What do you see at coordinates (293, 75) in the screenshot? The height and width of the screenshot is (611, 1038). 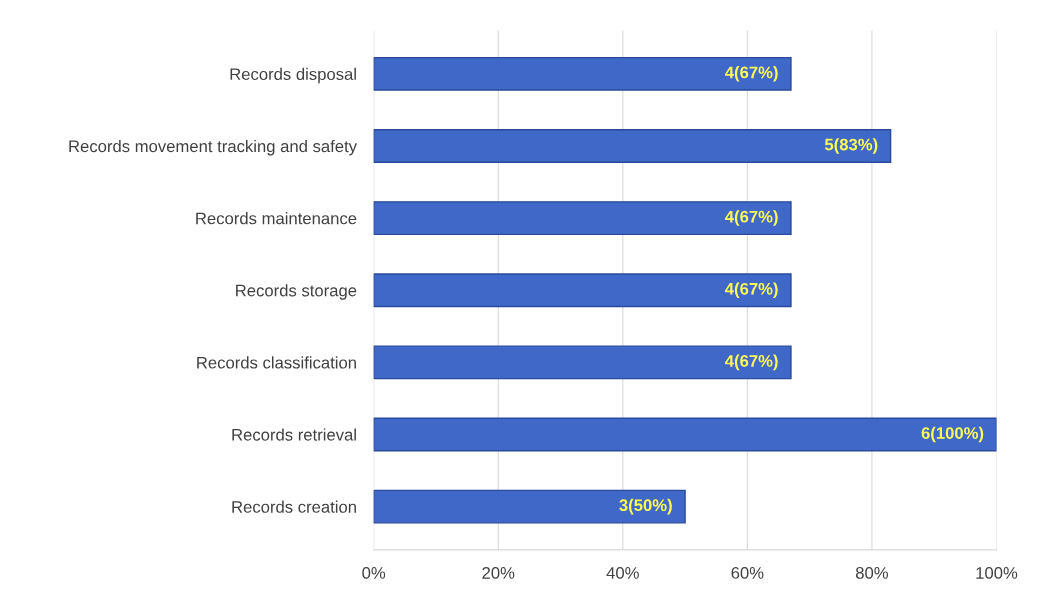 I see `y-tick-label: Records disposal` at bounding box center [293, 75].